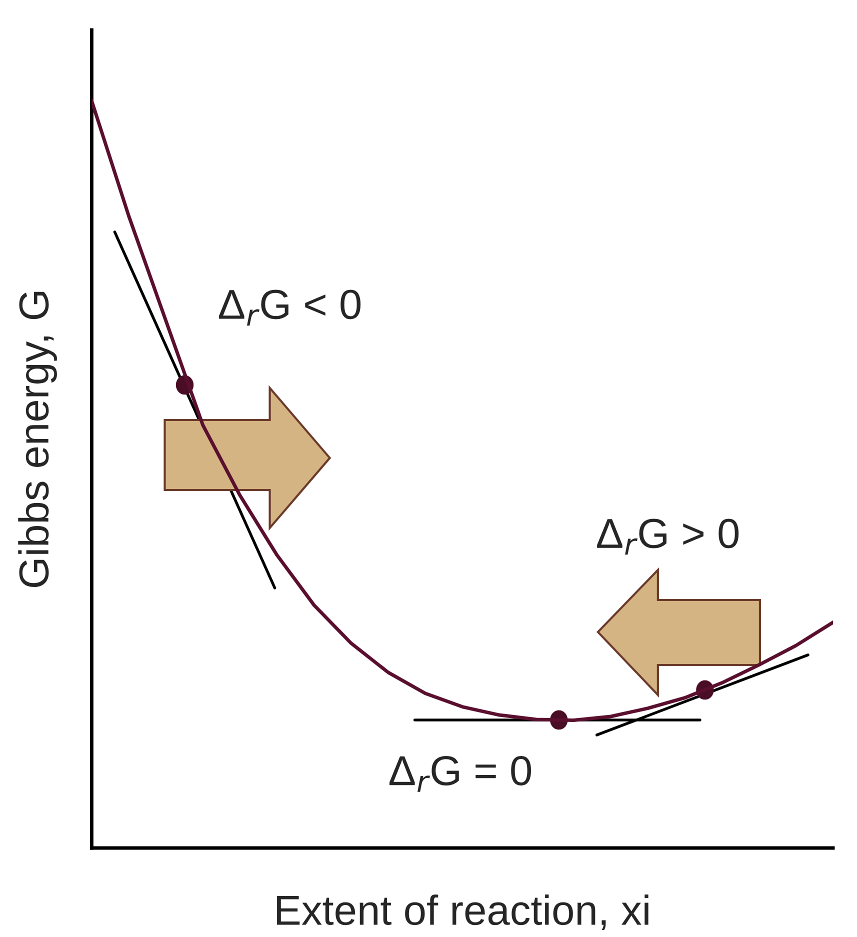 This screenshot has width=857, height=937. I want to click on x-axis-title: Extent of reaction, xi, so click(462, 912).